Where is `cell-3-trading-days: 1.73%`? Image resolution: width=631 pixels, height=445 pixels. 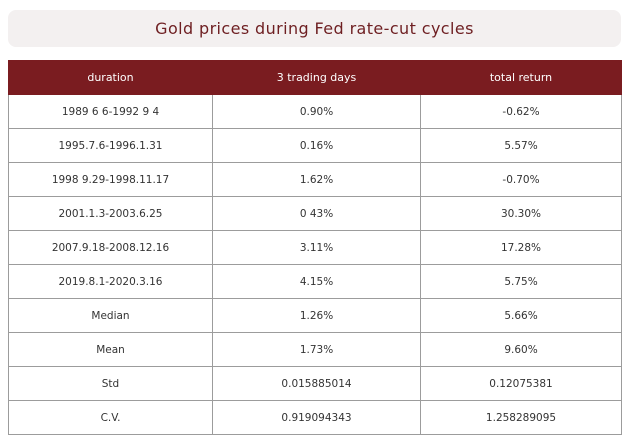 cell-3-trading-days: 1.73% is located at coordinates (316, 349).